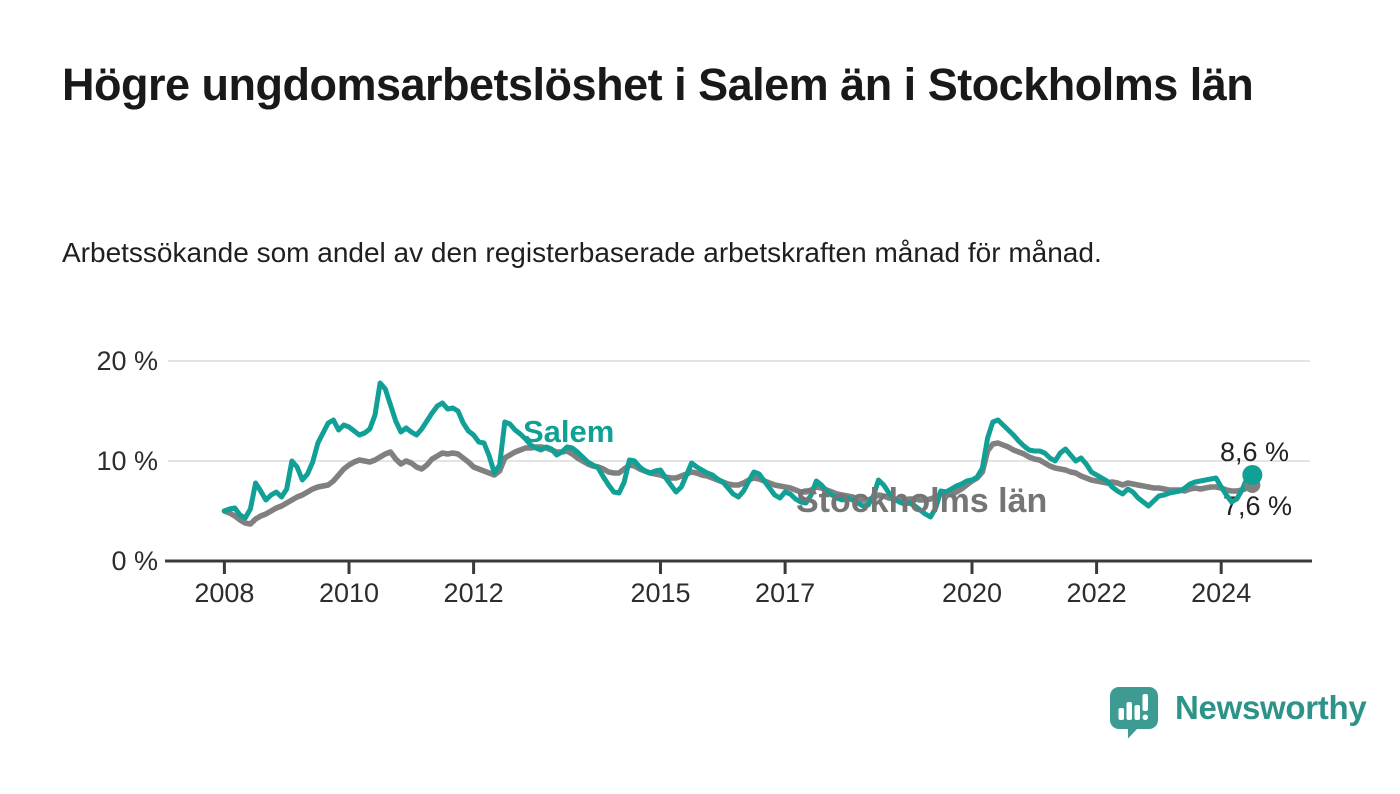  I want to click on newsworthy-logo: Newsworthy, so click(1238, 712).